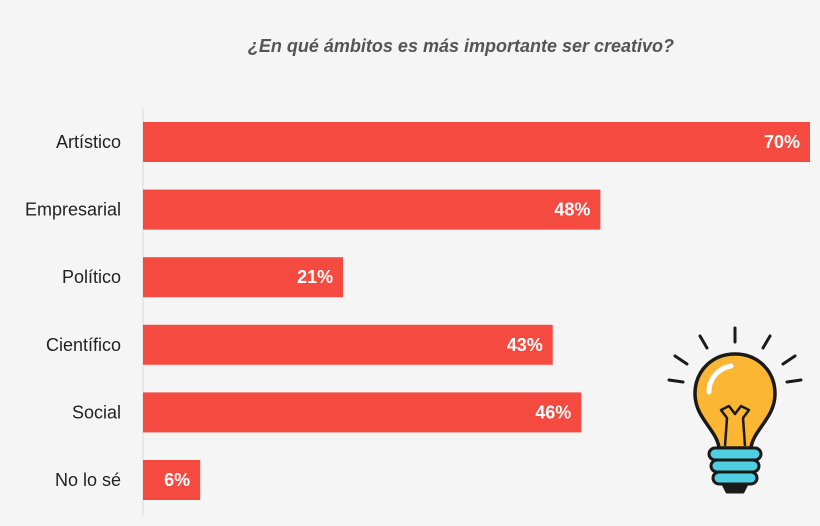 The image size is (820, 526). What do you see at coordinates (782, 142) in the screenshot?
I see `value-label-0: 70%` at bounding box center [782, 142].